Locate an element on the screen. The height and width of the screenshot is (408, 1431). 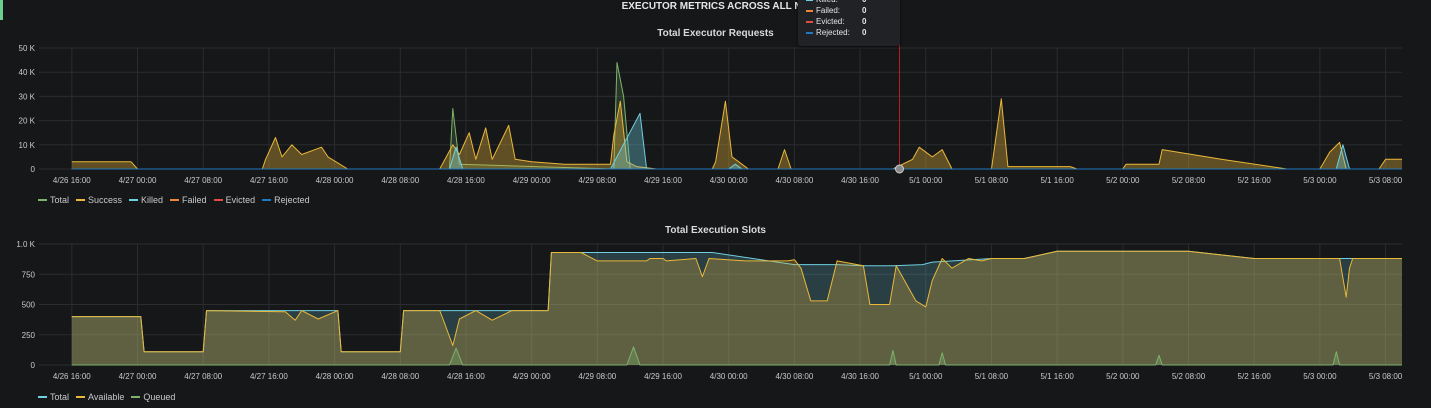
chart1-x-tick-label: 4/30 16:00 is located at coordinates (860, 180).